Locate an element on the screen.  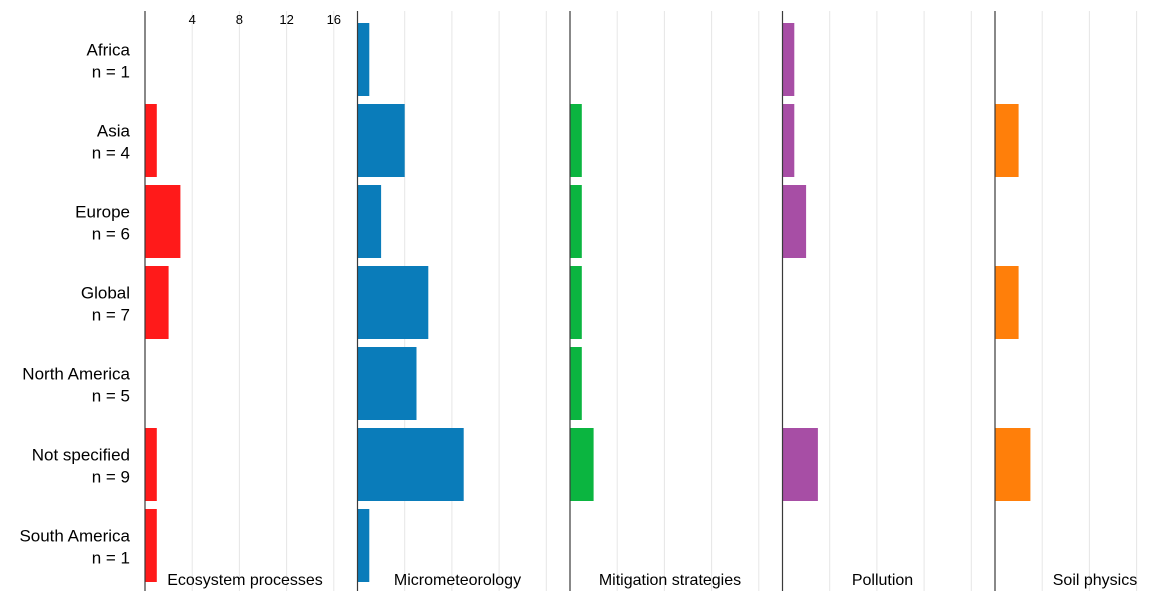
bar-micrometeorology-asia is located at coordinates (381, 140).